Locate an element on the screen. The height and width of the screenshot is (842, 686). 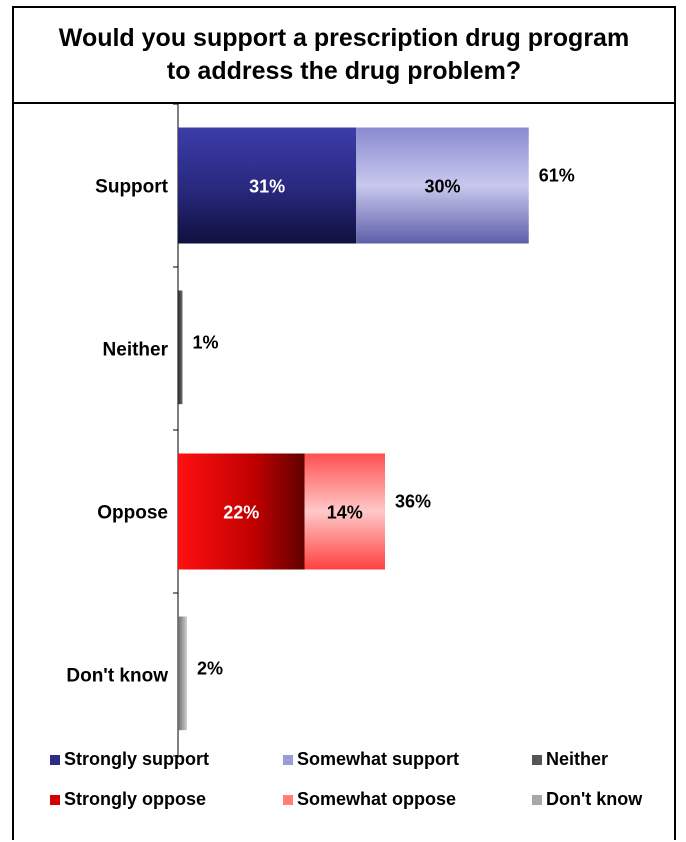
legend-item-don-t-know: Don't know is located at coordinates (587, 799).